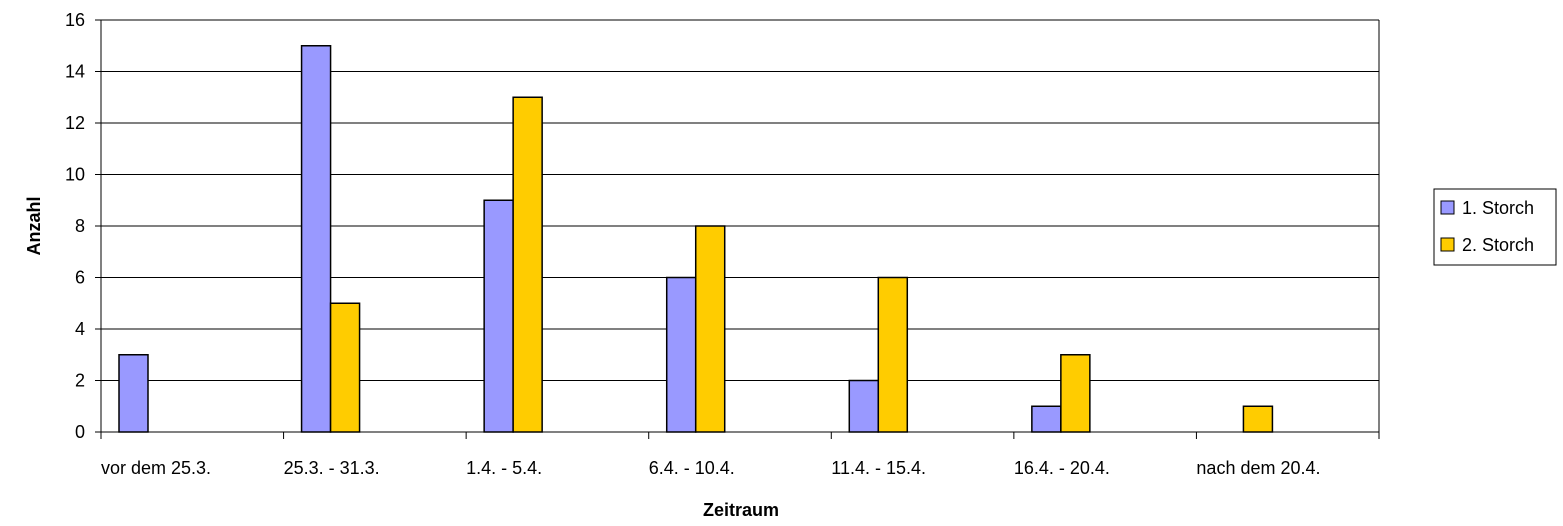 The height and width of the screenshot is (526, 1563). I want to click on y-tick-label: 12, so click(75, 123).